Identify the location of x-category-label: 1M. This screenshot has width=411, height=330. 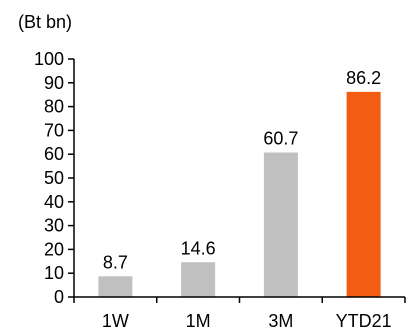
(198, 320).